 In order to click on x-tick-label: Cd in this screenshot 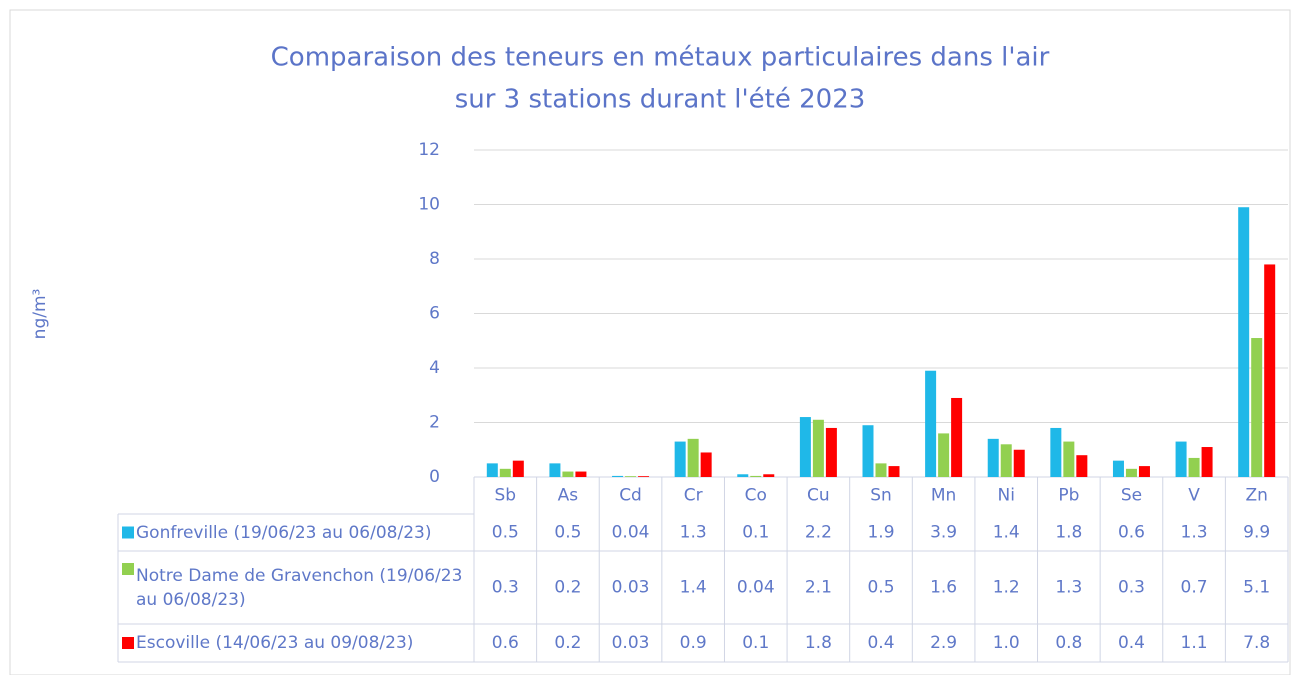, I will do `click(630, 496)`.